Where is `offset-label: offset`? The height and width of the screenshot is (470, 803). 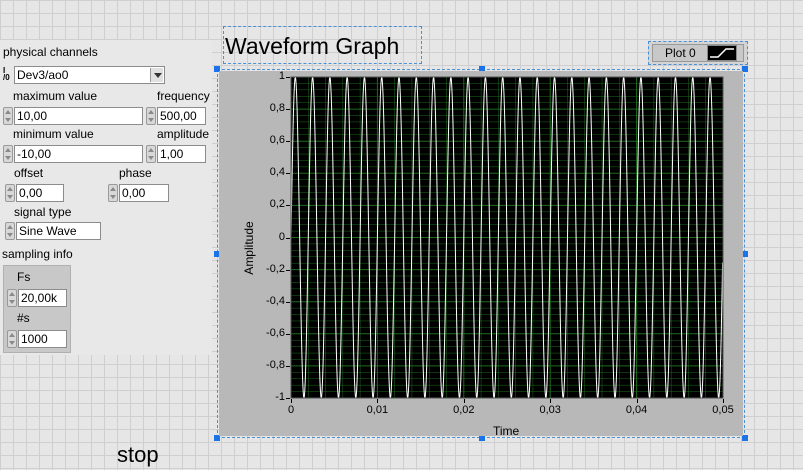 offset-label: offset is located at coordinates (29, 173).